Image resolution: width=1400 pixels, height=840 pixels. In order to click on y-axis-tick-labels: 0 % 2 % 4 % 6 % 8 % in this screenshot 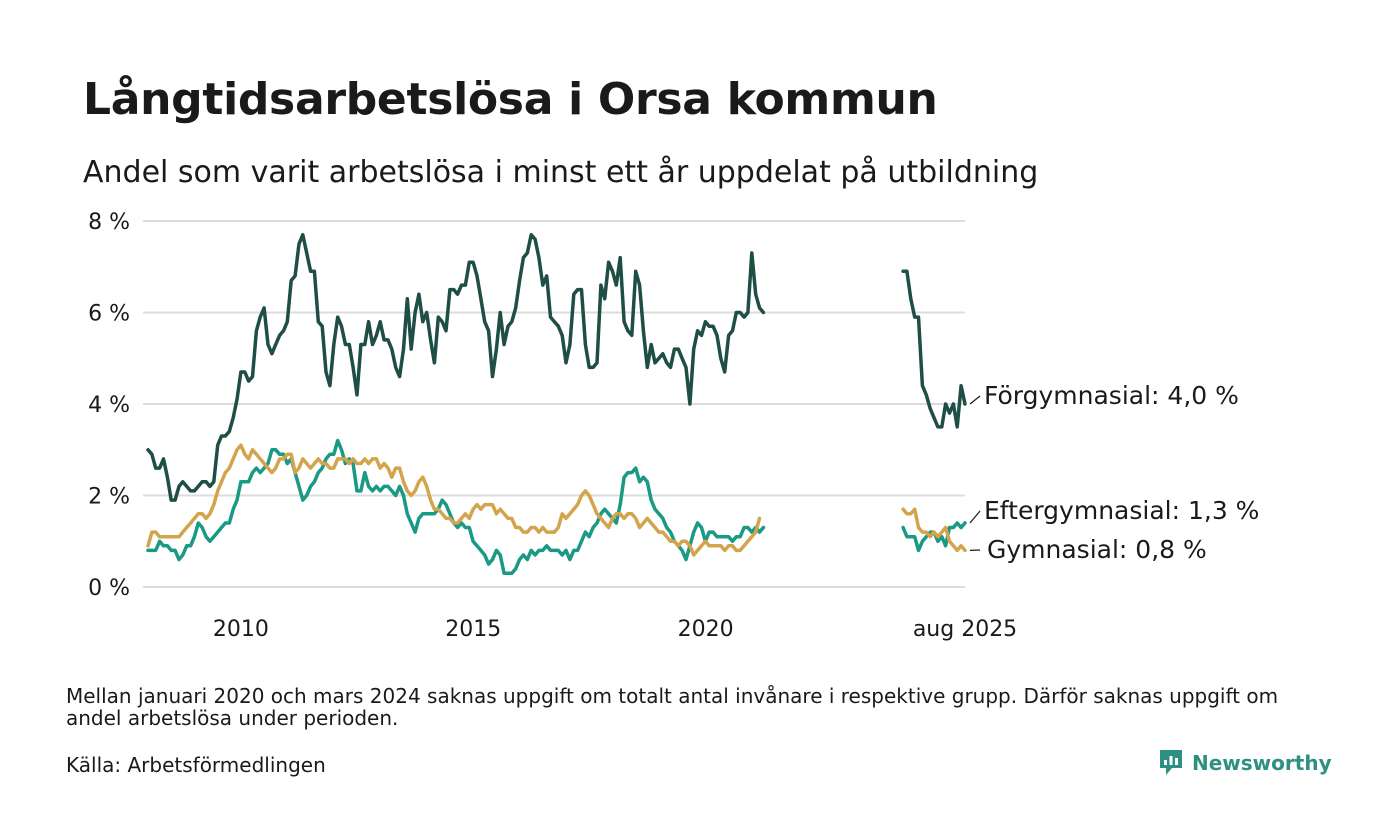, I will do `click(109, 405)`.